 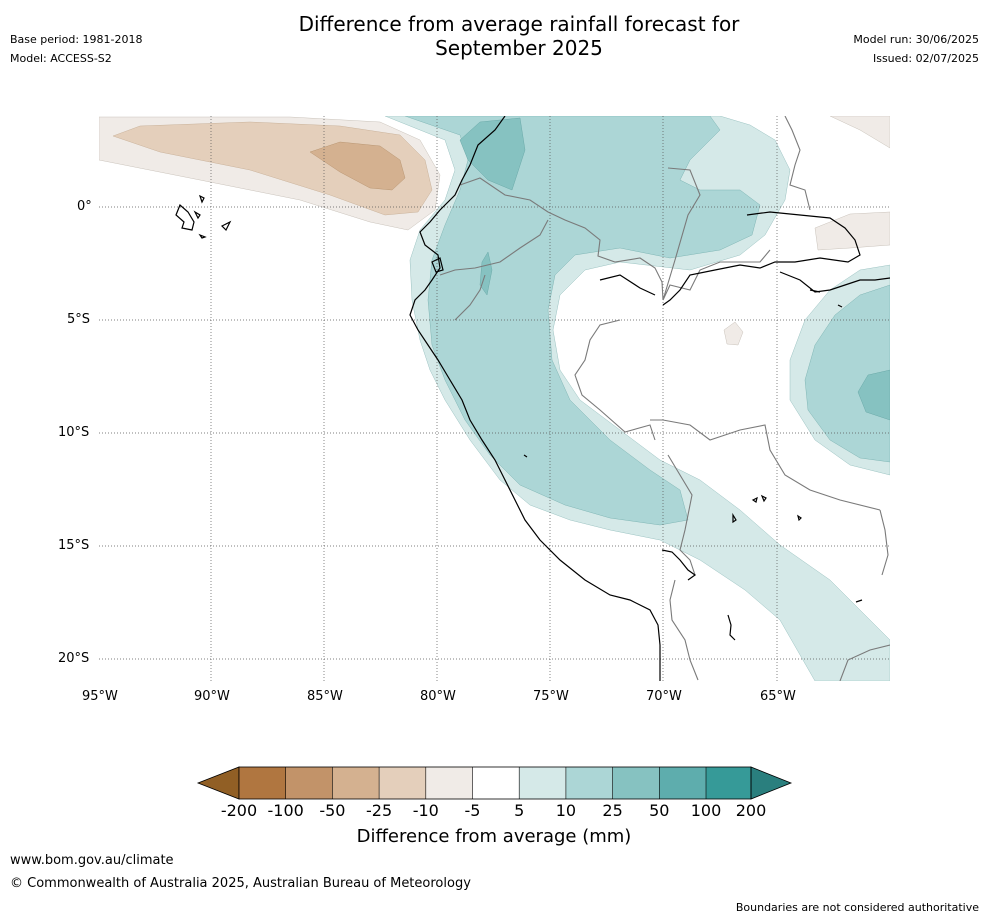 What do you see at coordinates (873, 395) in the screenshot?
I see `wet-anomaly-east-strong` at bounding box center [873, 395].